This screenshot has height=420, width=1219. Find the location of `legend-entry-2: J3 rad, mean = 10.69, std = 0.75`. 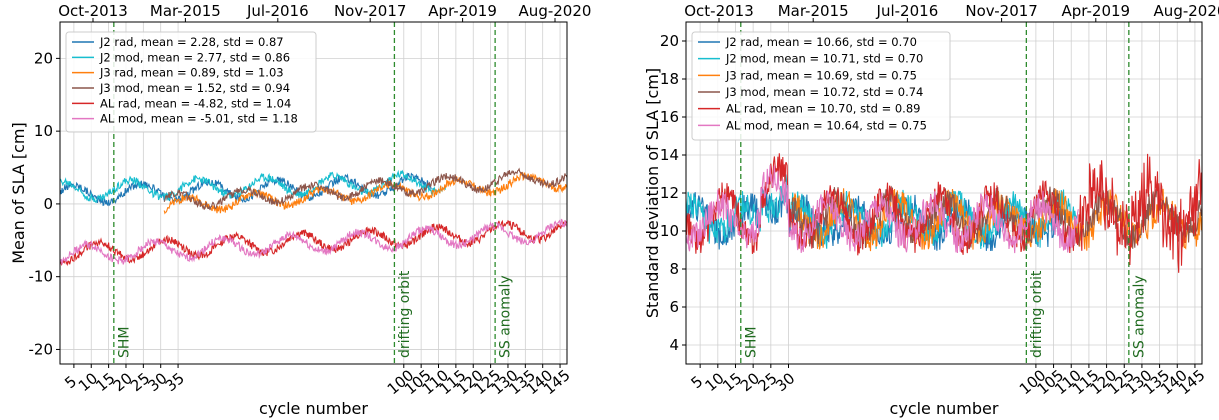

legend-entry-2: J3 rad, mean = 10.69, std = 0.75 is located at coordinates (821, 75).